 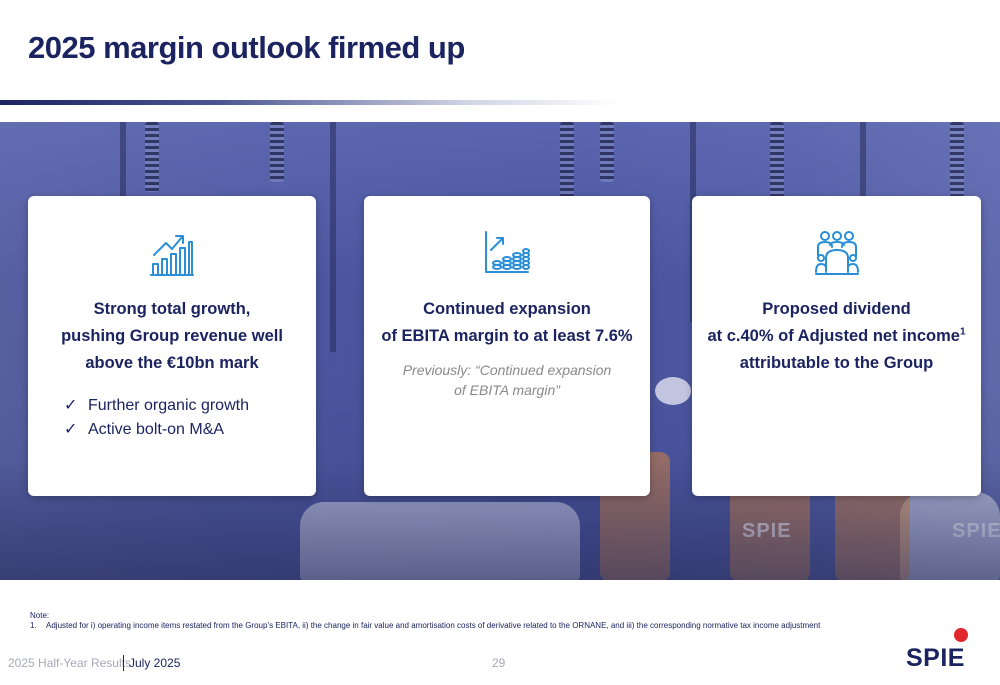 What do you see at coordinates (935, 658) in the screenshot?
I see `logo-text: SPIE` at bounding box center [935, 658].